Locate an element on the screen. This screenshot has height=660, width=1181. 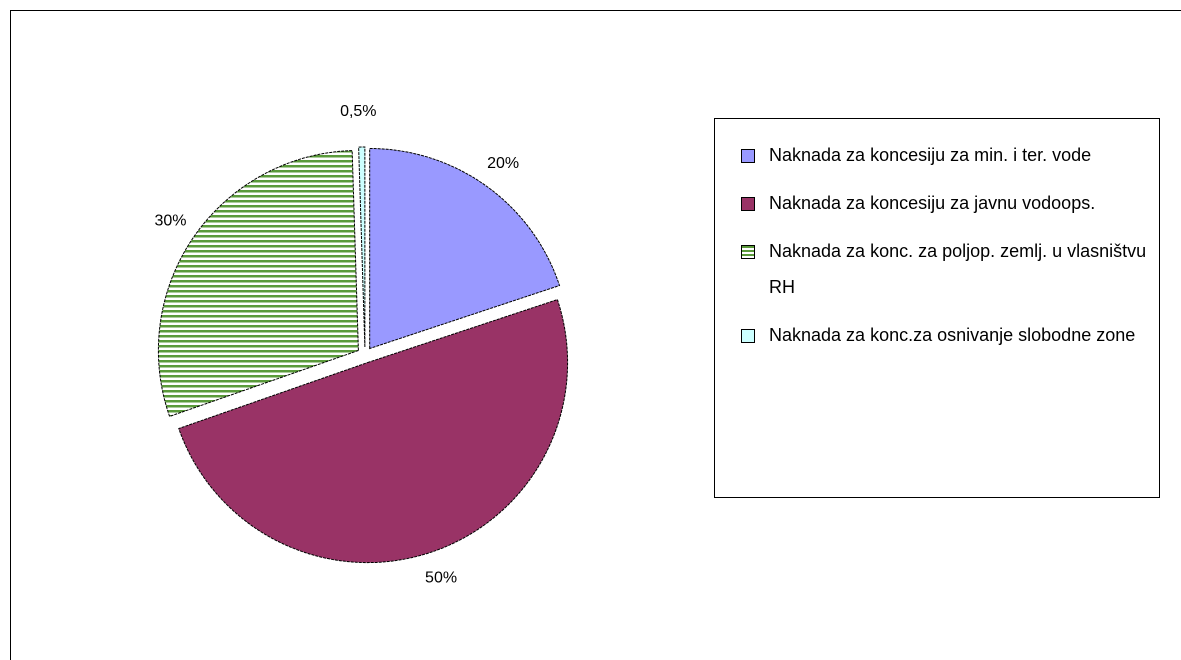
legend-item: Naknada za koncesiju za javnu vodoops. is located at coordinates (944, 203).